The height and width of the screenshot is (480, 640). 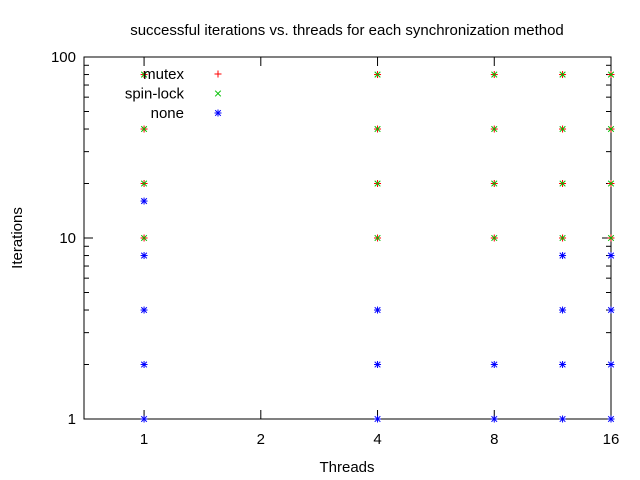 I want to click on legend-label-mutex: mutex, so click(x=163, y=74).